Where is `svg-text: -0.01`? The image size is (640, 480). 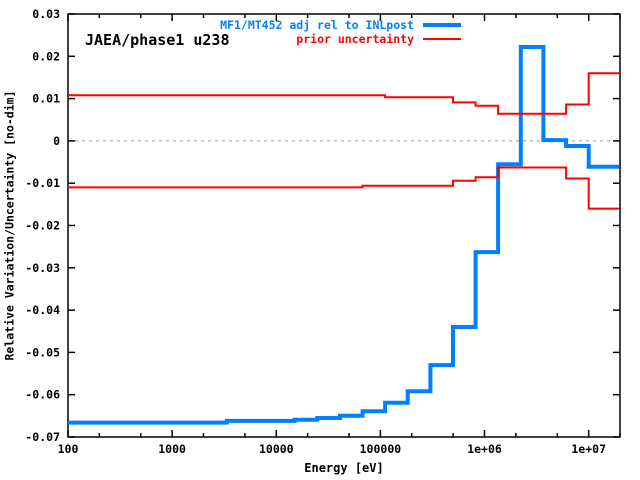 svg-text: -0.01 is located at coordinates (42, 183).